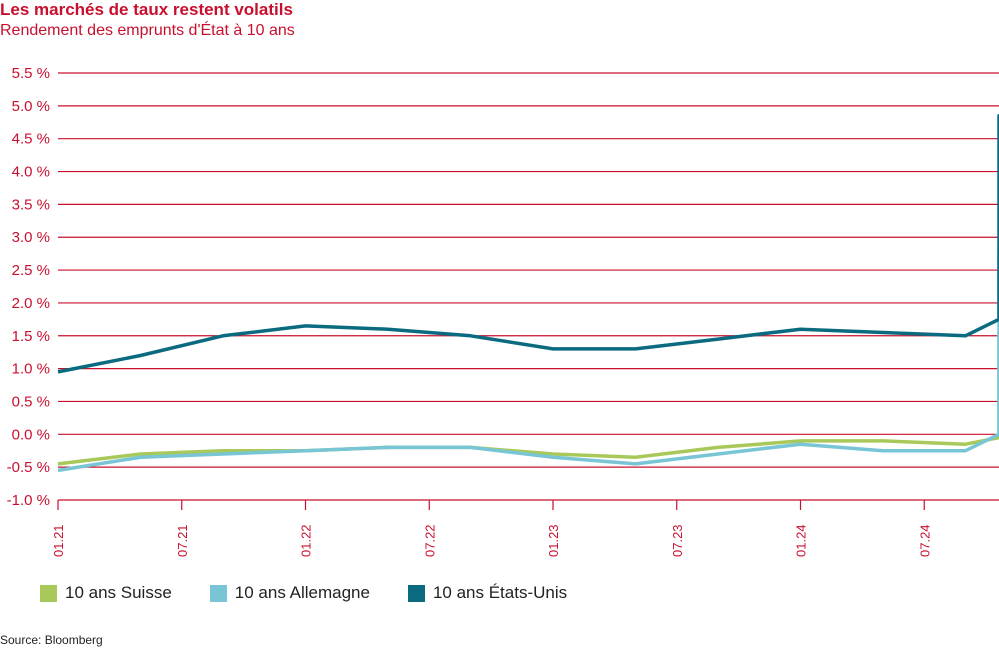 The height and width of the screenshot is (650, 999). Describe the element at coordinates (31, 139) in the screenshot. I see `y-tick-label: 4.5 %` at that location.